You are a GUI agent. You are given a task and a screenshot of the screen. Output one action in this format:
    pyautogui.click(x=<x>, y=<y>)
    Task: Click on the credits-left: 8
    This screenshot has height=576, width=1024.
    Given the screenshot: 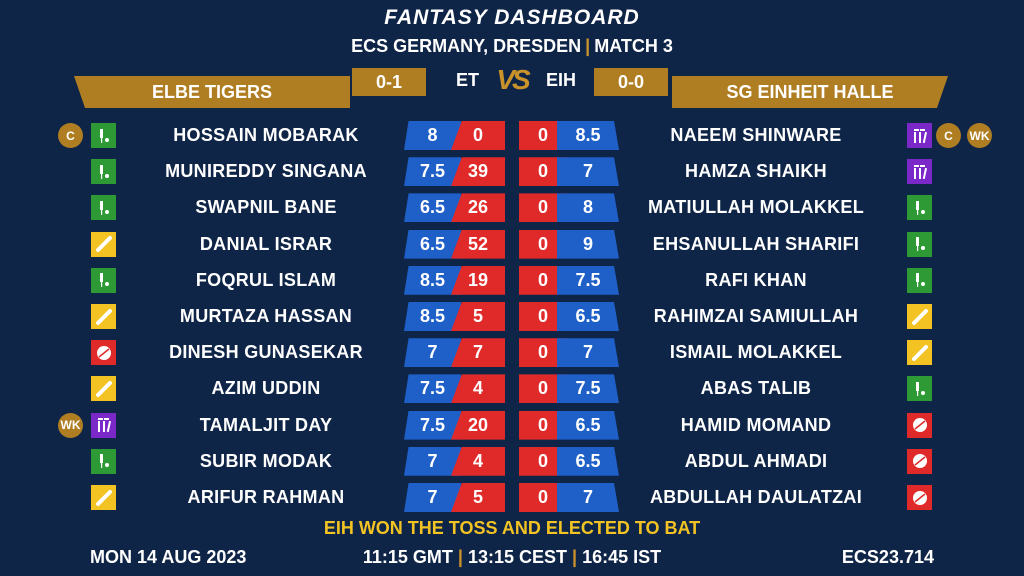 What is the action you would take?
    pyautogui.click(x=432, y=135)
    